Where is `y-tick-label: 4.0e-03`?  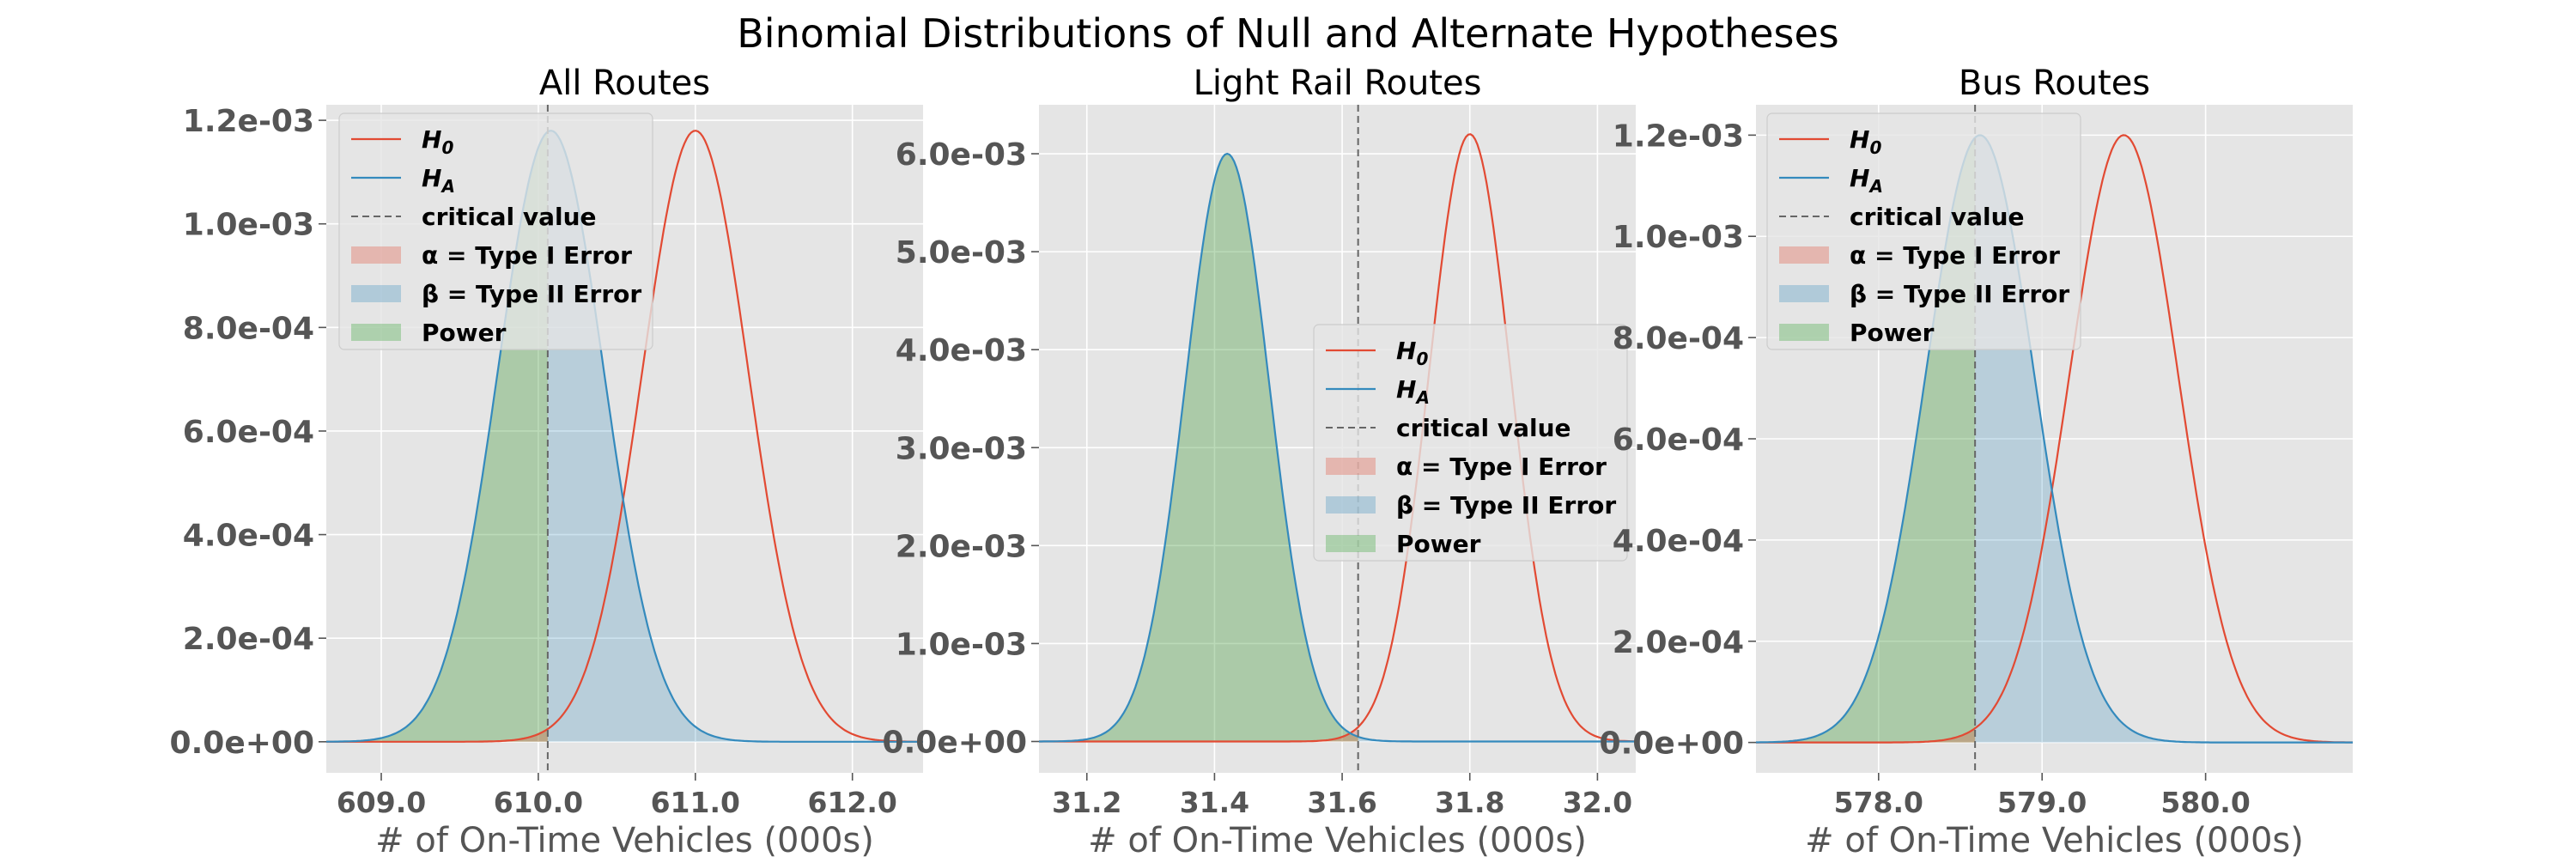
y-tick-label: 4.0e-03 is located at coordinates (962, 350).